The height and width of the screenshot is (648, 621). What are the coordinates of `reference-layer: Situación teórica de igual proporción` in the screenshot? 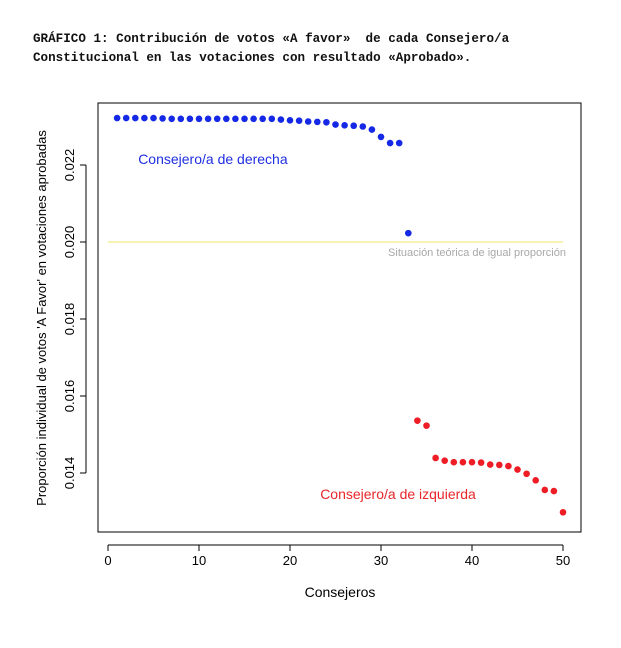 It's located at (337, 250).